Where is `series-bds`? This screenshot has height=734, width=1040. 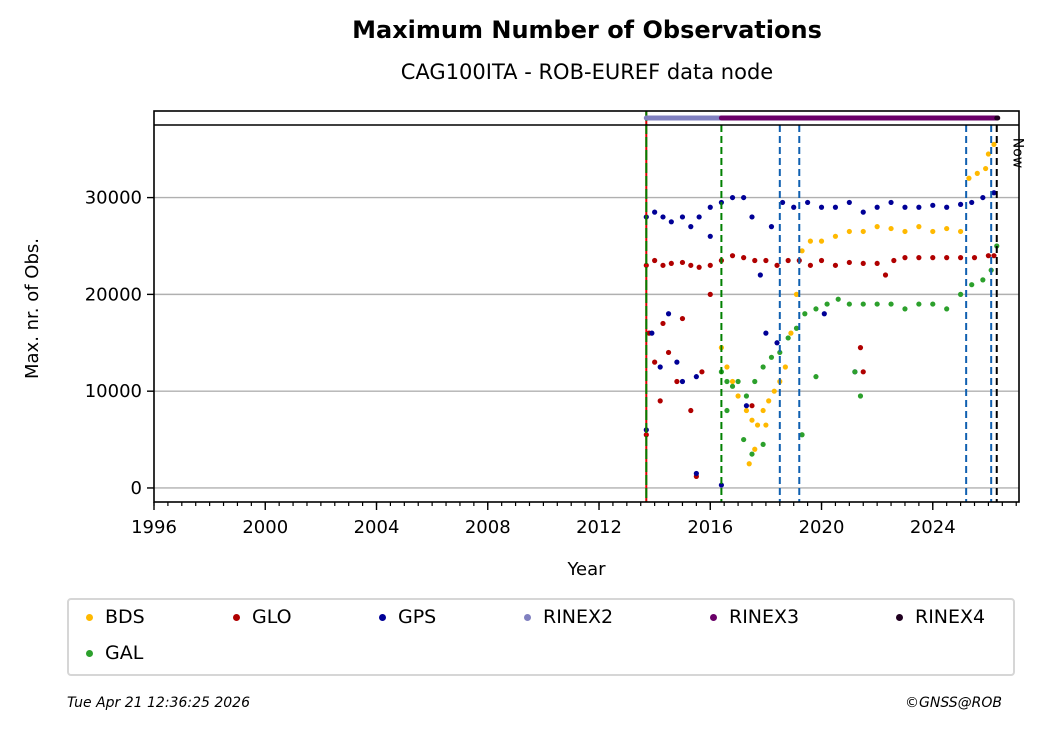 series-bds is located at coordinates (857, 304).